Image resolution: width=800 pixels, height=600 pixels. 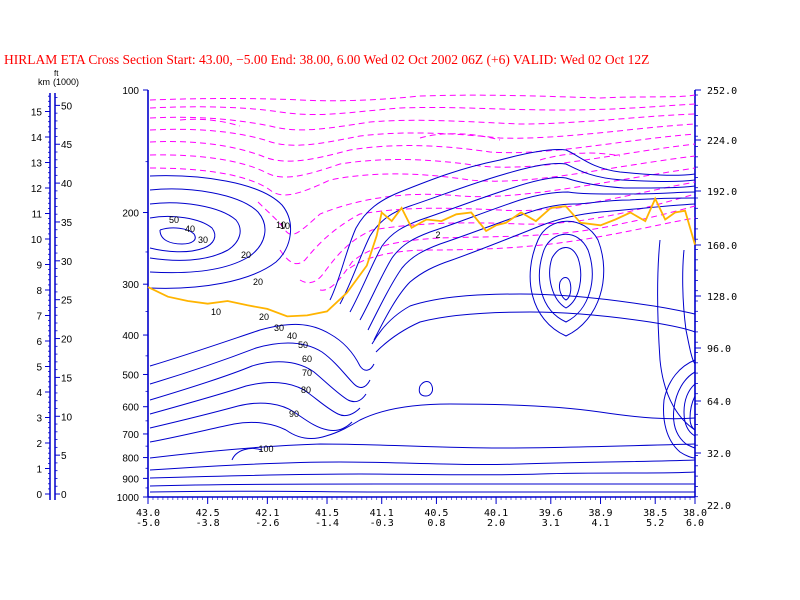 What do you see at coordinates (64, 456) in the screenshot?
I see `ft-tick-label: 5` at bounding box center [64, 456].